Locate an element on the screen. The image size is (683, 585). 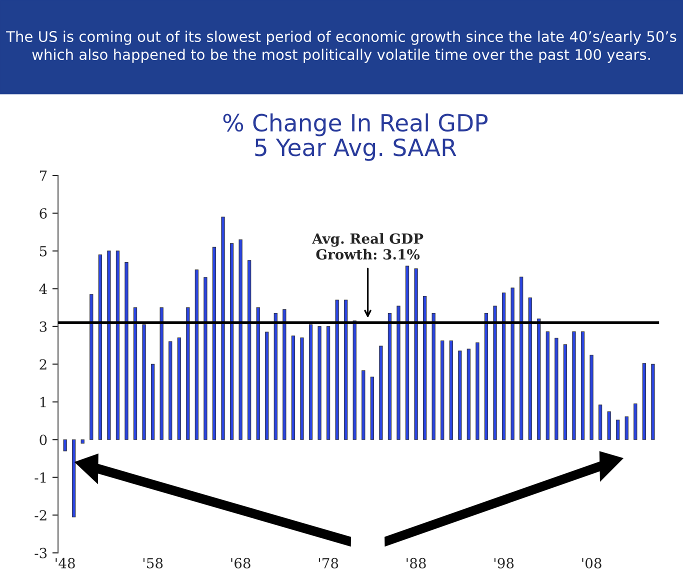
chart-title: % Change In Real GDP 5 Year Avg. SAAR is located at coordinates (355, 137).